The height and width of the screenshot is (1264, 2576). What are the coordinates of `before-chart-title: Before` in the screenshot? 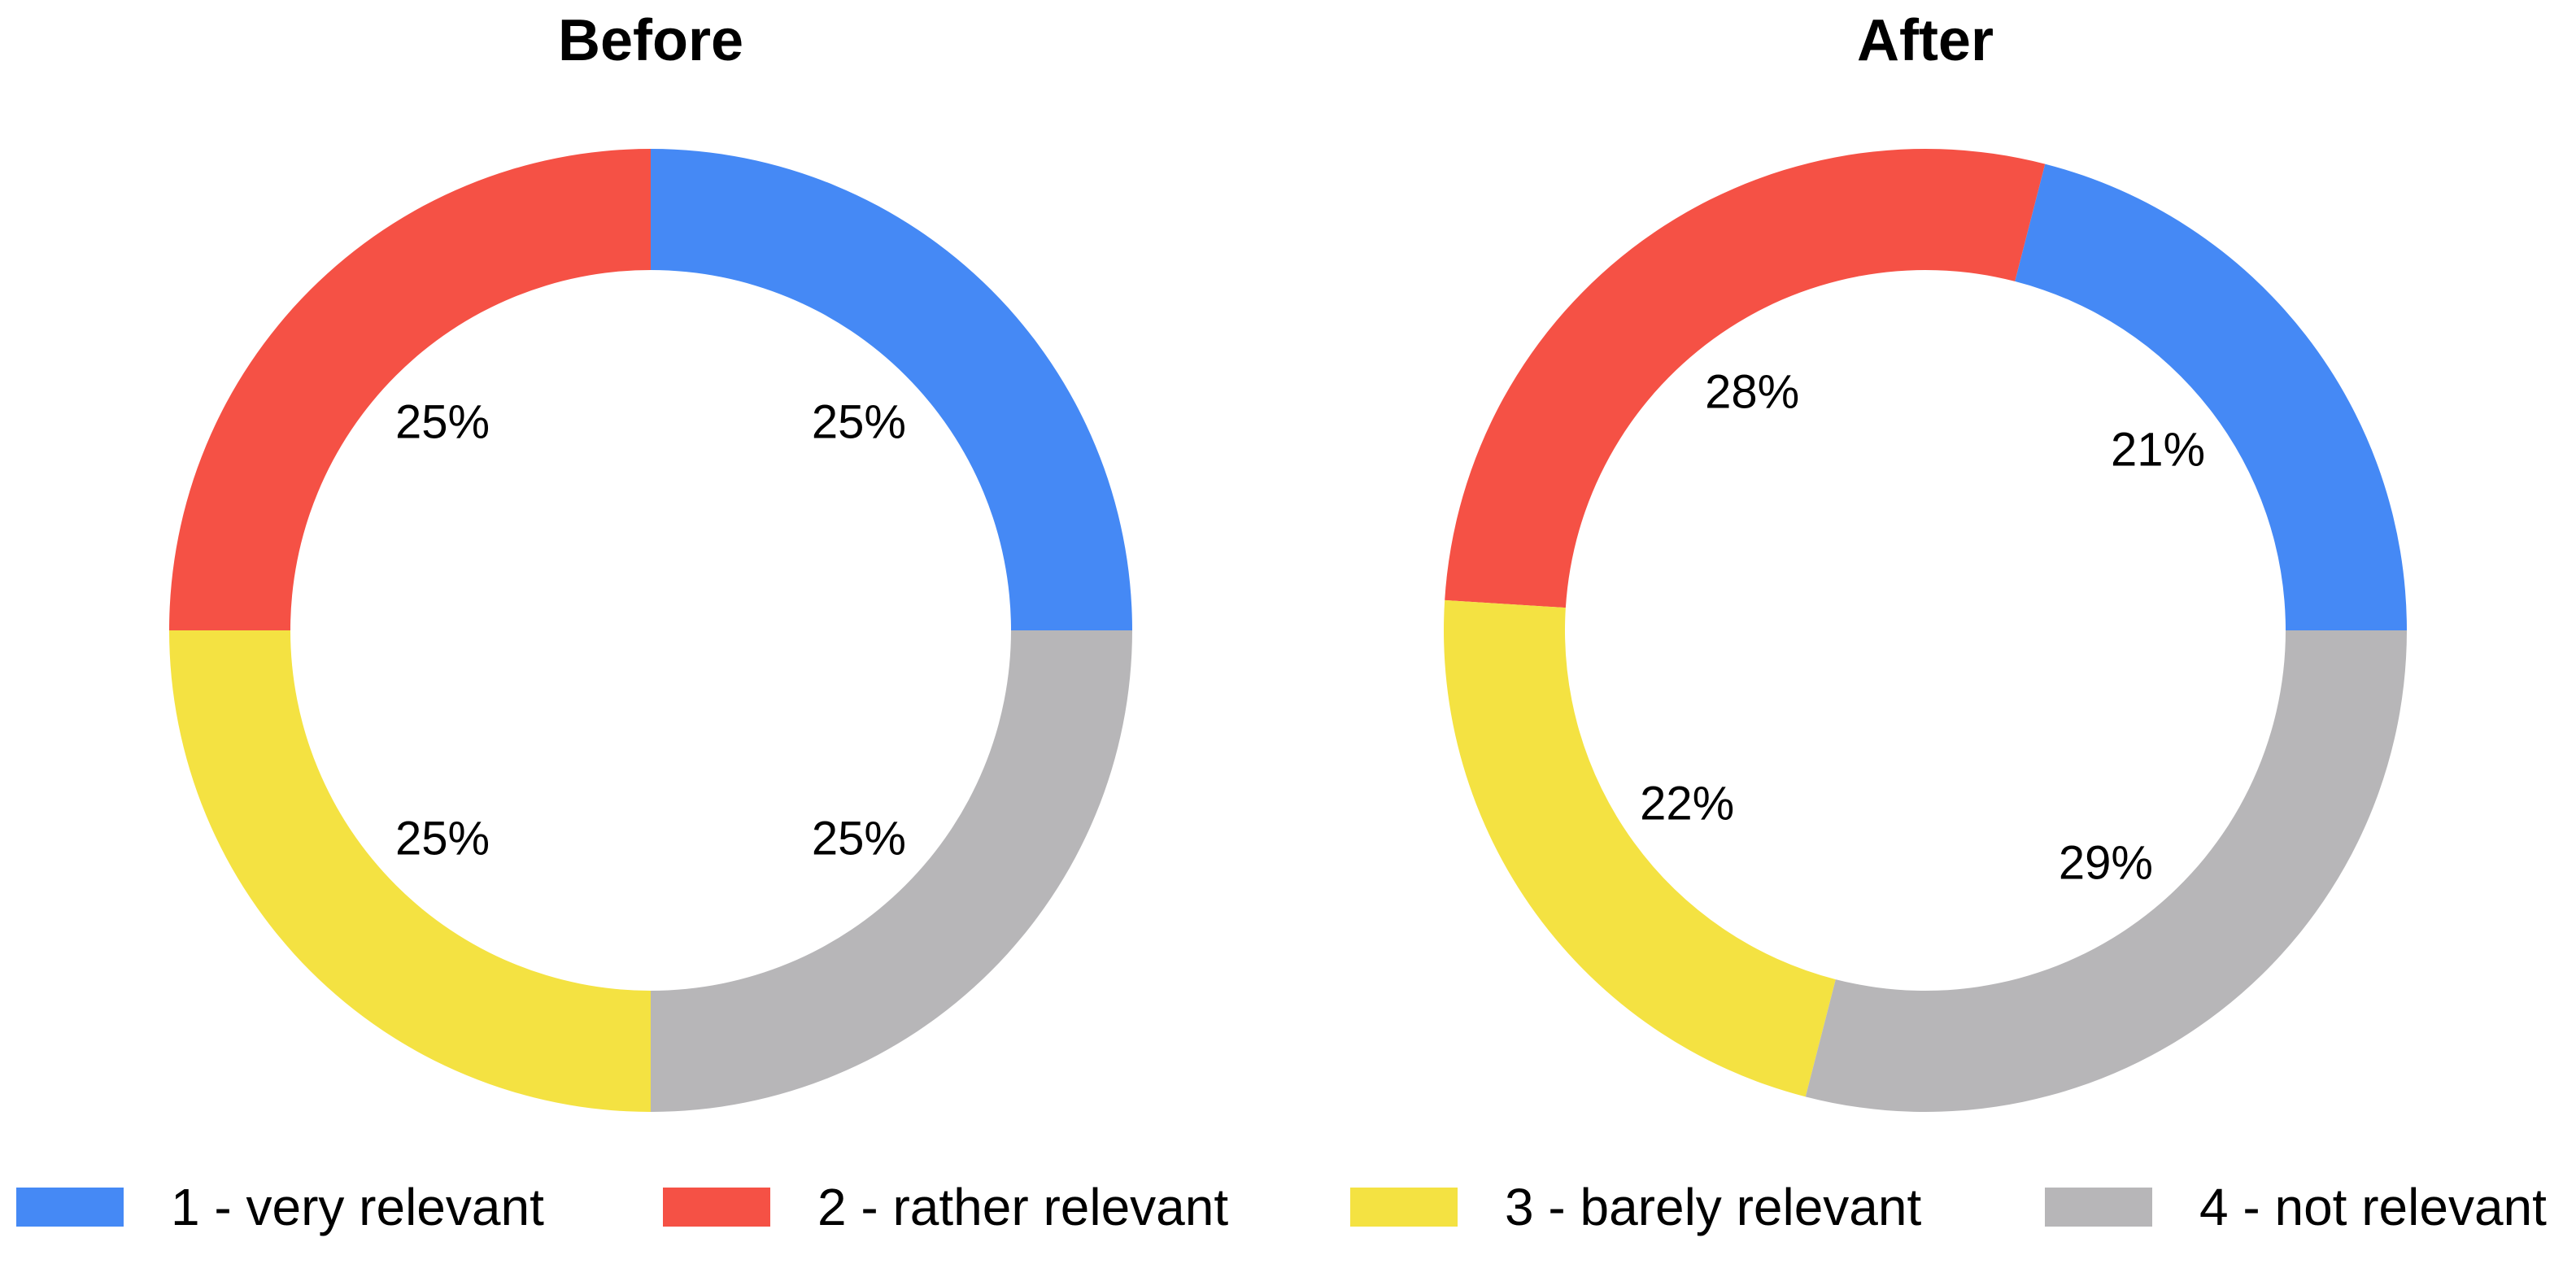 It's located at (650, 40).